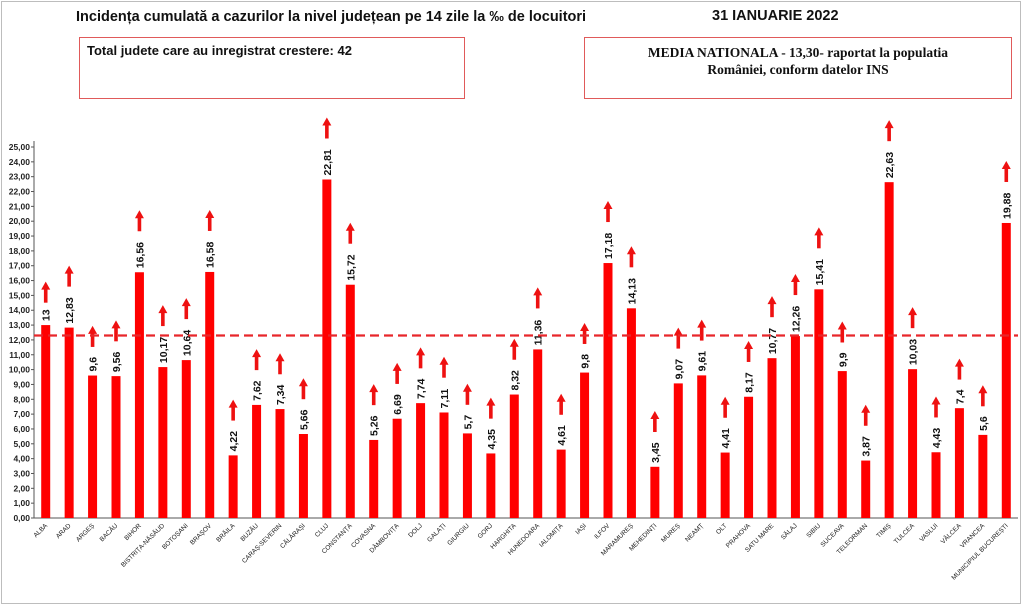 This screenshot has width=1024, height=607. Describe the element at coordinates (632, 291) in the screenshot. I see `value-label: 14,13` at that location.